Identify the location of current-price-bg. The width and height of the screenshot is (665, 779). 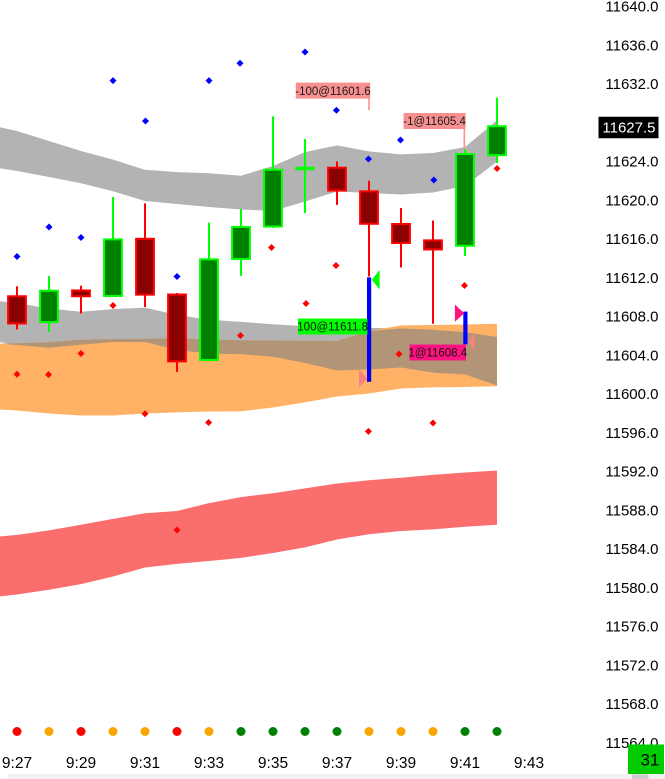
(628, 127).